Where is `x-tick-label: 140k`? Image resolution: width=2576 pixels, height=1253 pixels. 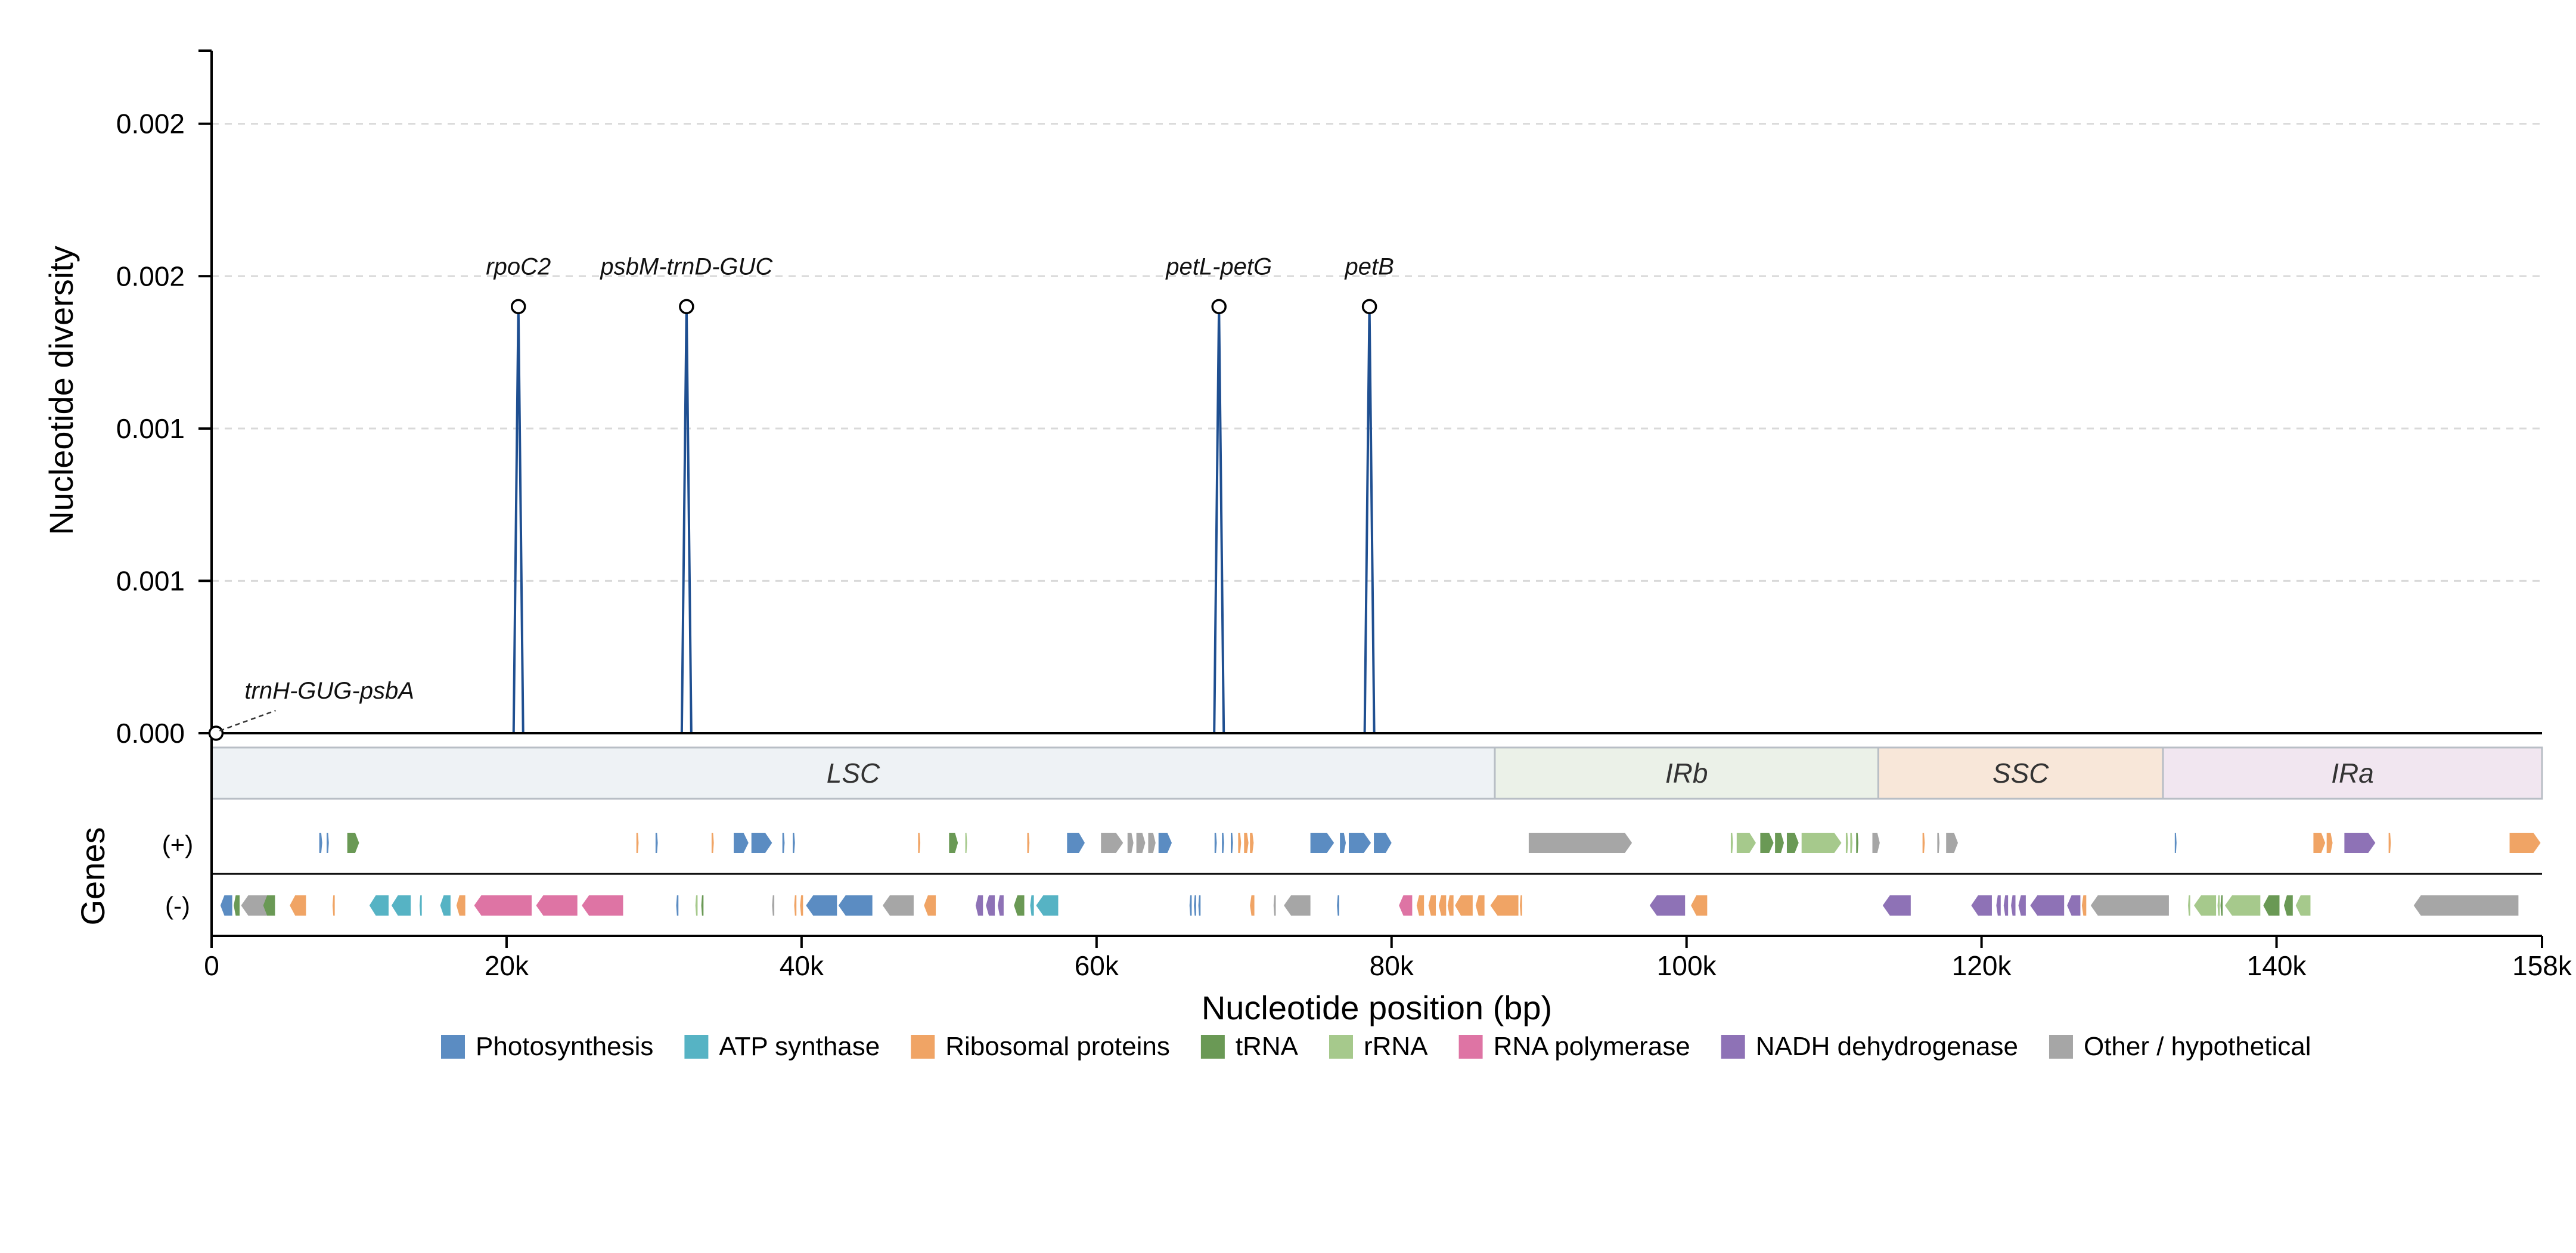 x-tick-label: 140k is located at coordinates (2277, 965).